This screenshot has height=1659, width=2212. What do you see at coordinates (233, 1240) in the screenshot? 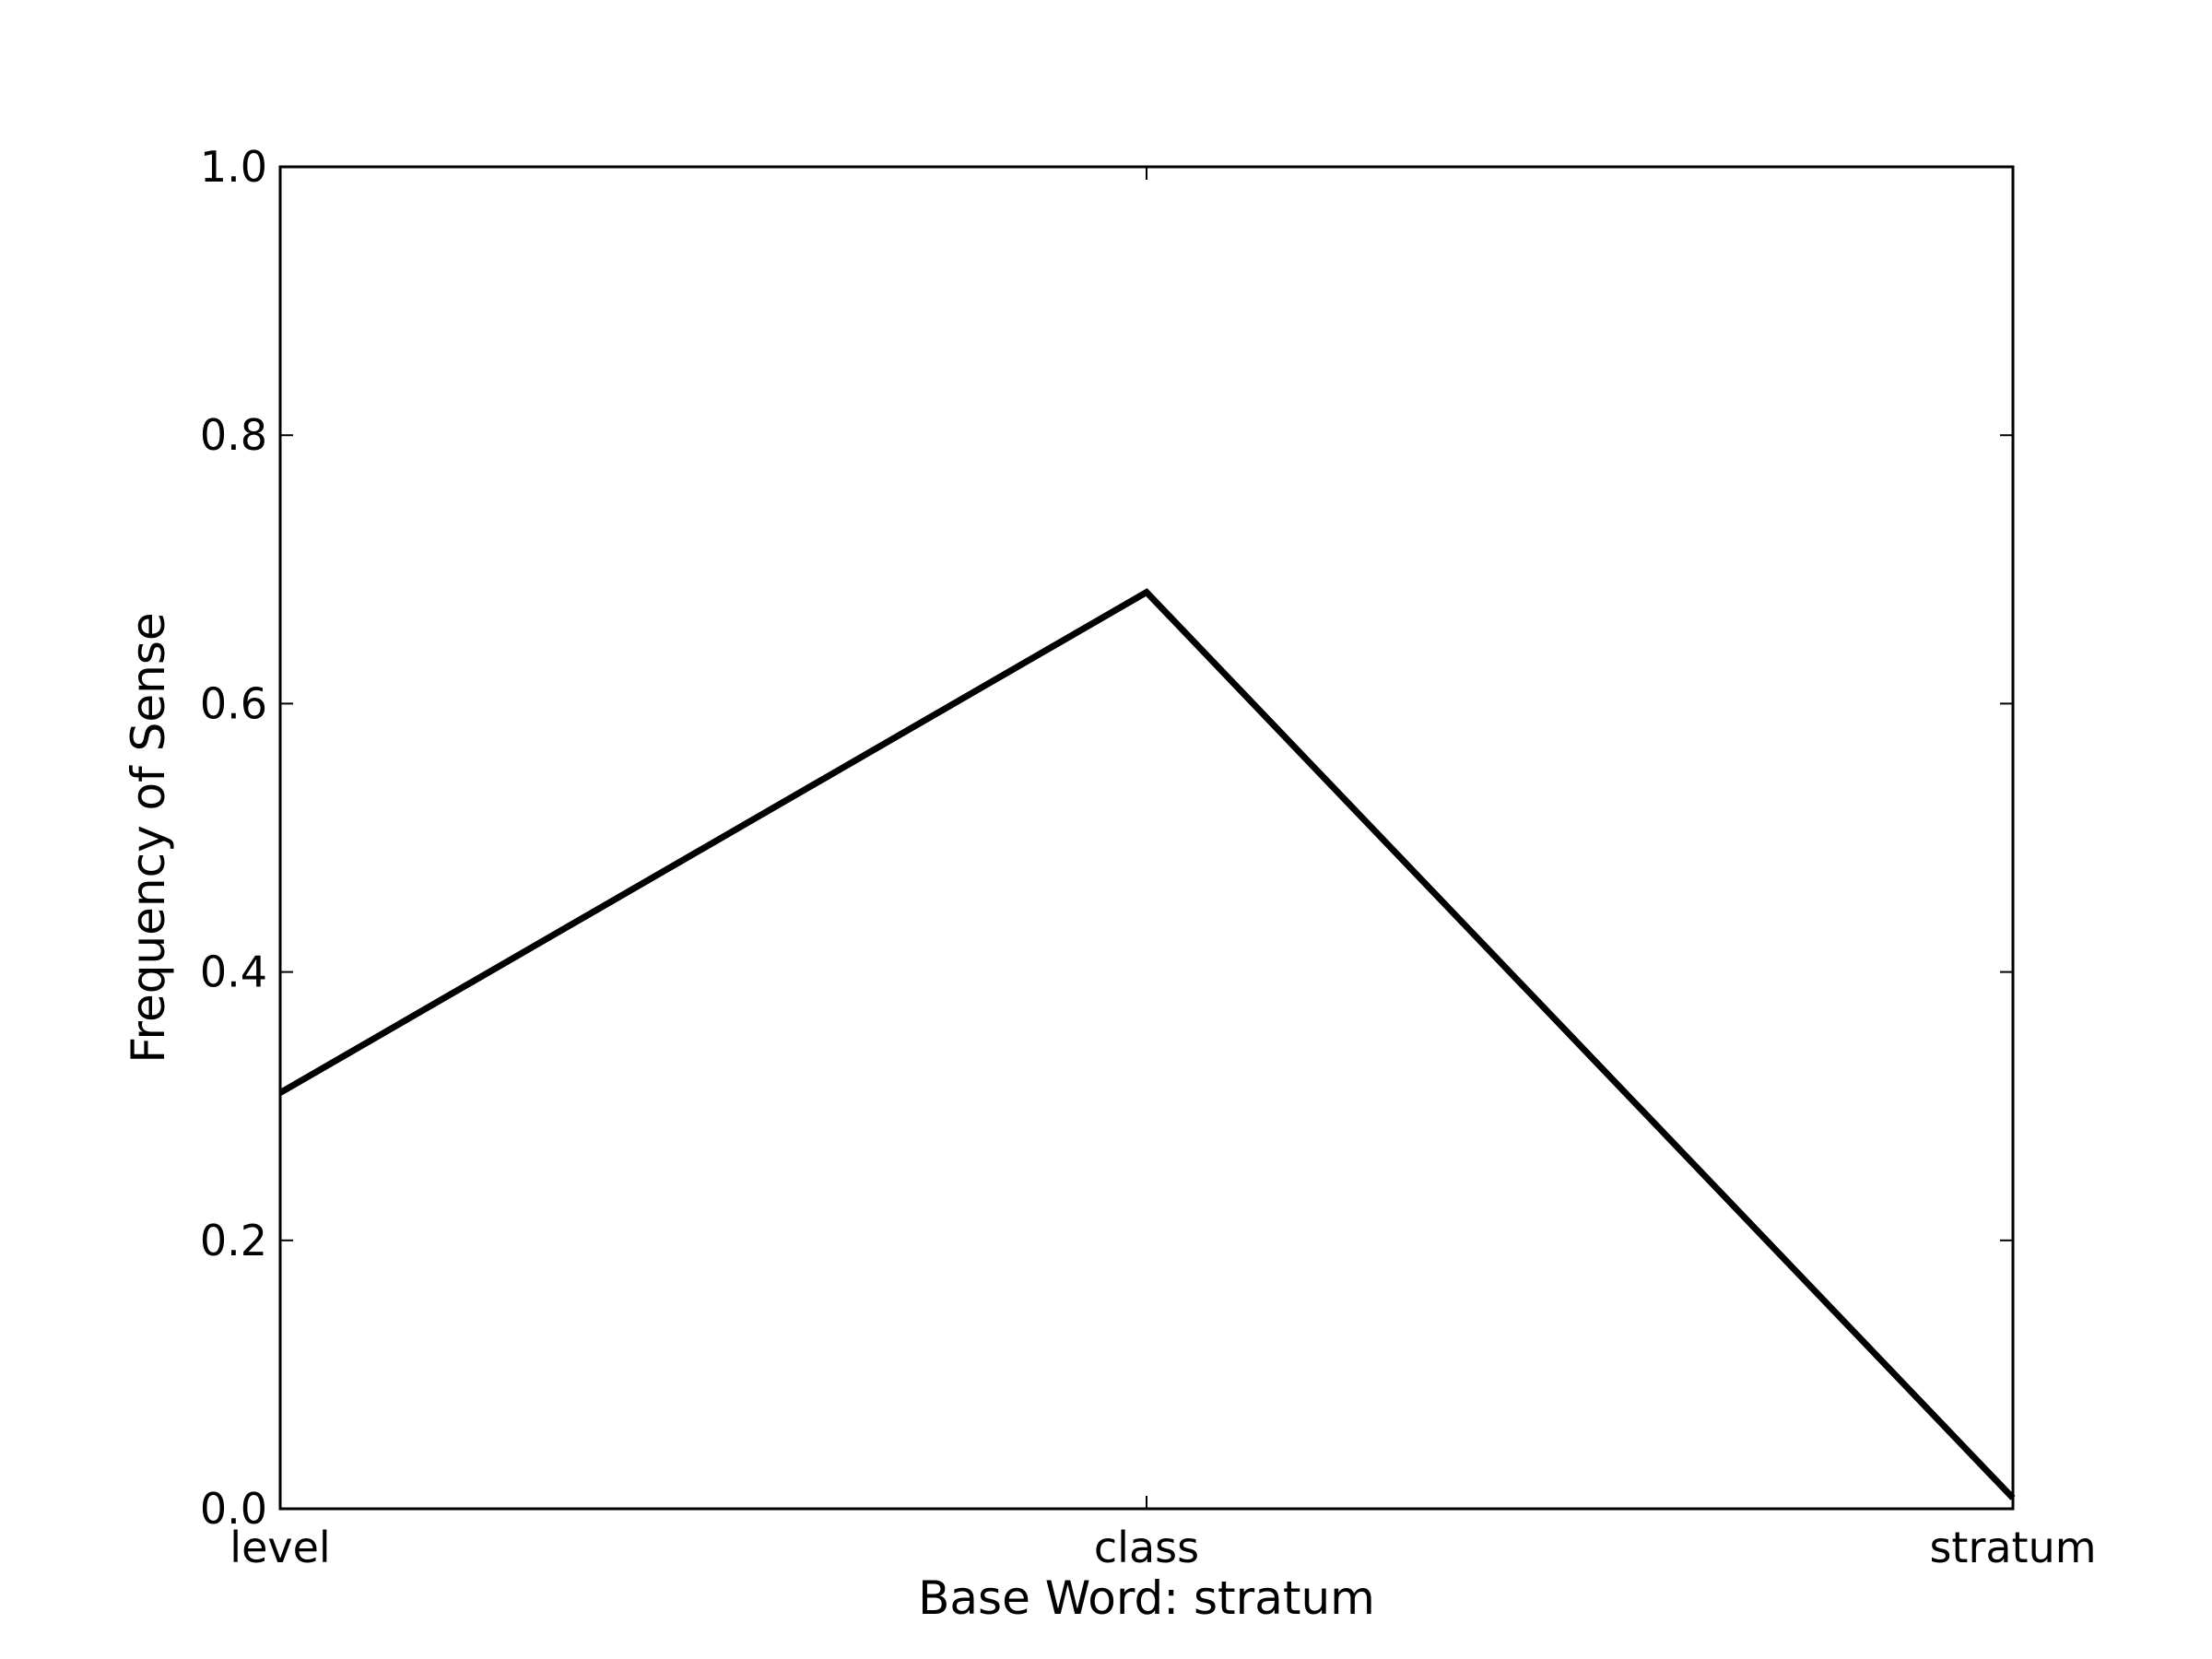
I see `y-tick-label: 0.2` at bounding box center [233, 1240].